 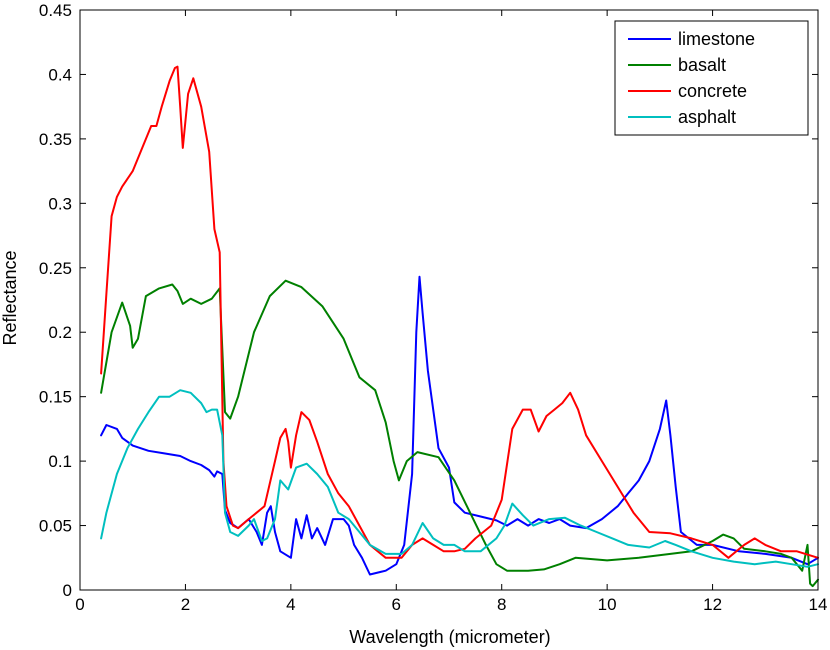 What do you see at coordinates (55, 526) in the screenshot?
I see `y-tick-label: 0.05` at bounding box center [55, 526].